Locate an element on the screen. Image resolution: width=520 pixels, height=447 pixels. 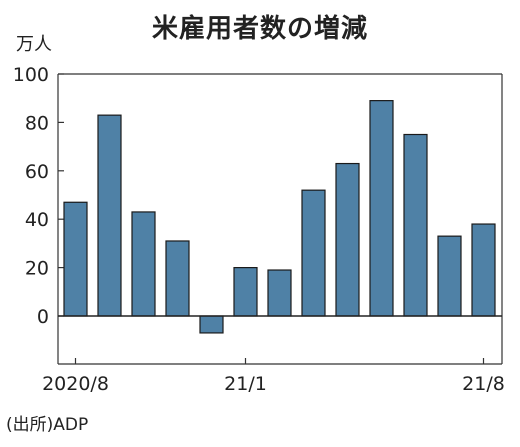
y-tick-label: 60 is located at coordinates (37, 172).